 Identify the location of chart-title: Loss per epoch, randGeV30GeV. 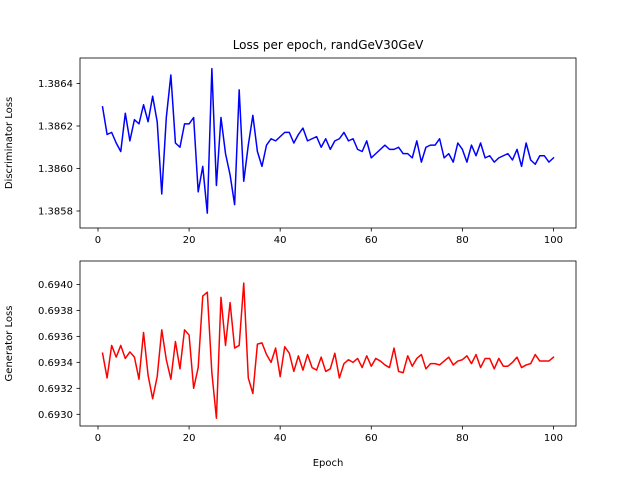
(328, 45).